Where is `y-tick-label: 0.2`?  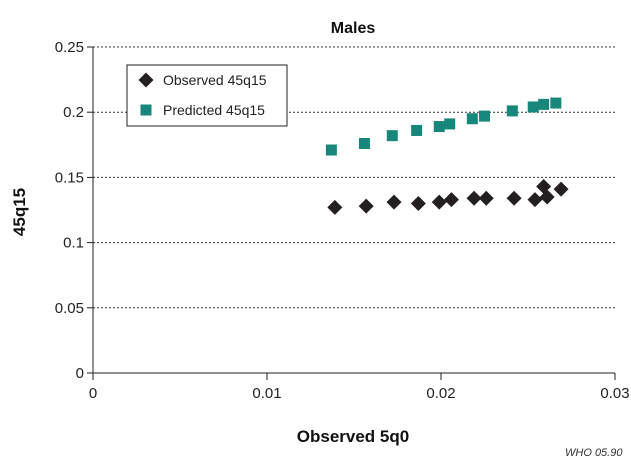 y-tick-label: 0.2 is located at coordinates (73, 112).